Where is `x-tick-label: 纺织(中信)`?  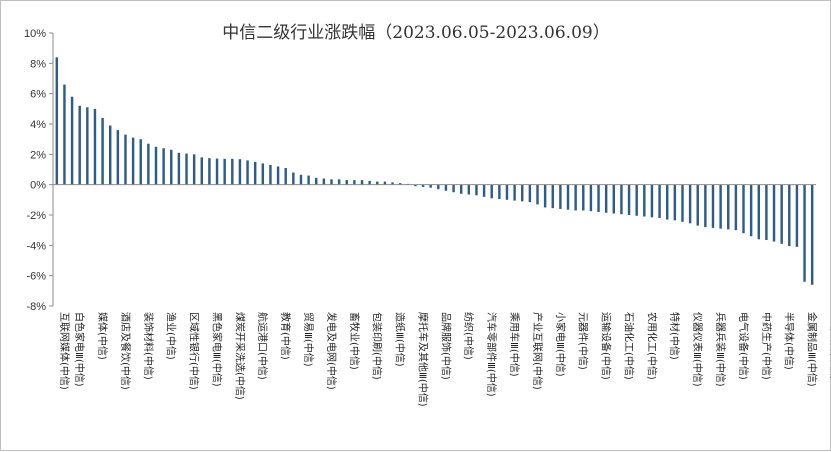
x-tick-label: 纺织(中信) is located at coordinates (468, 336).